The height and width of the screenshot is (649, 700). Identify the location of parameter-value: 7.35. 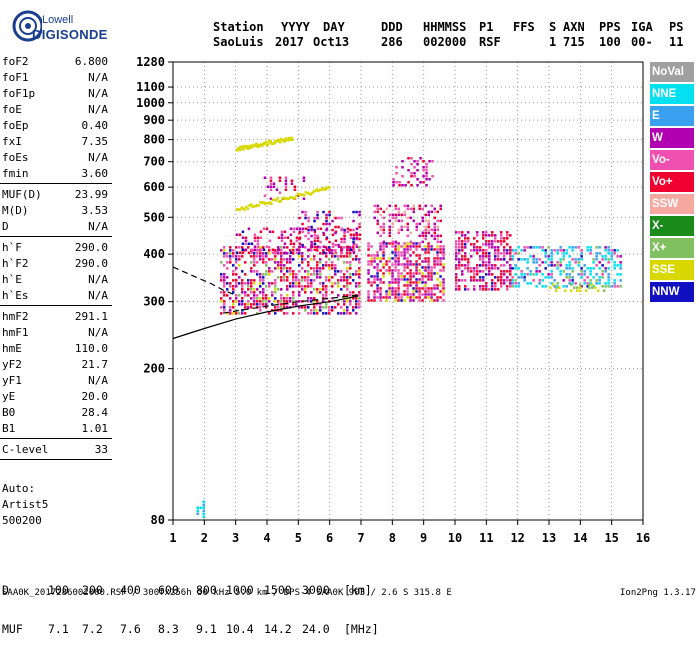
(95, 141).